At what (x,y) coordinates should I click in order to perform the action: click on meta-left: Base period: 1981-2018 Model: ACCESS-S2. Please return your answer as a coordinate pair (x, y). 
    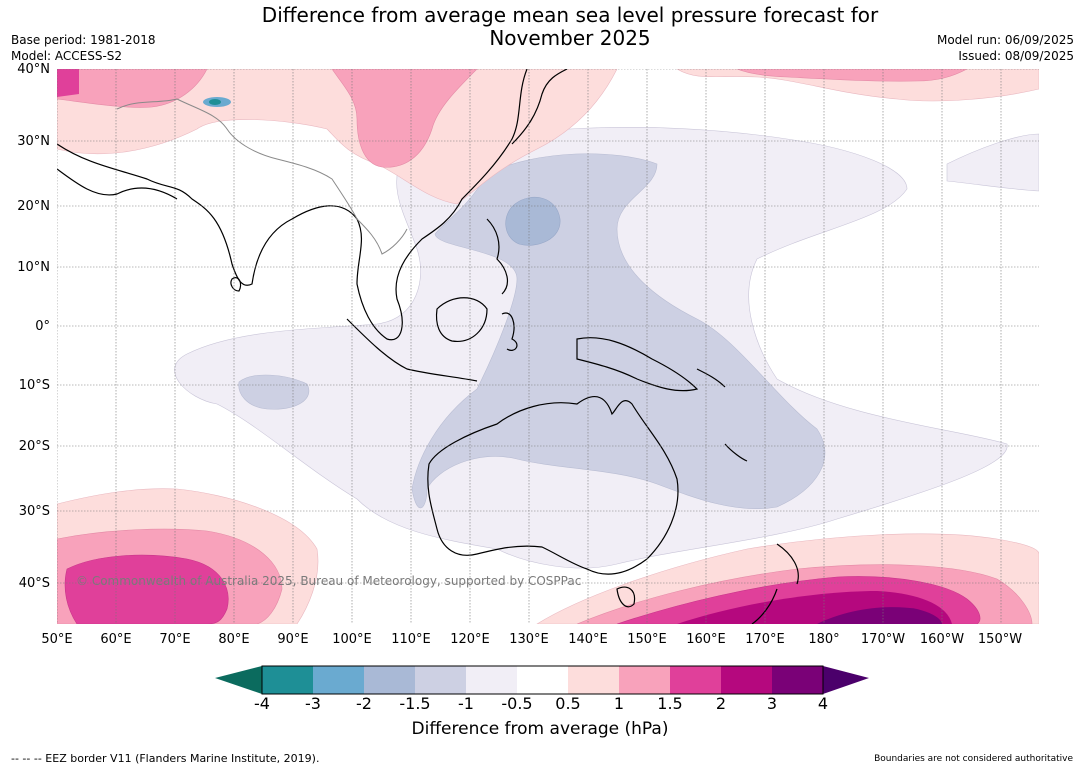
    Looking at the image, I should click on (83, 48).